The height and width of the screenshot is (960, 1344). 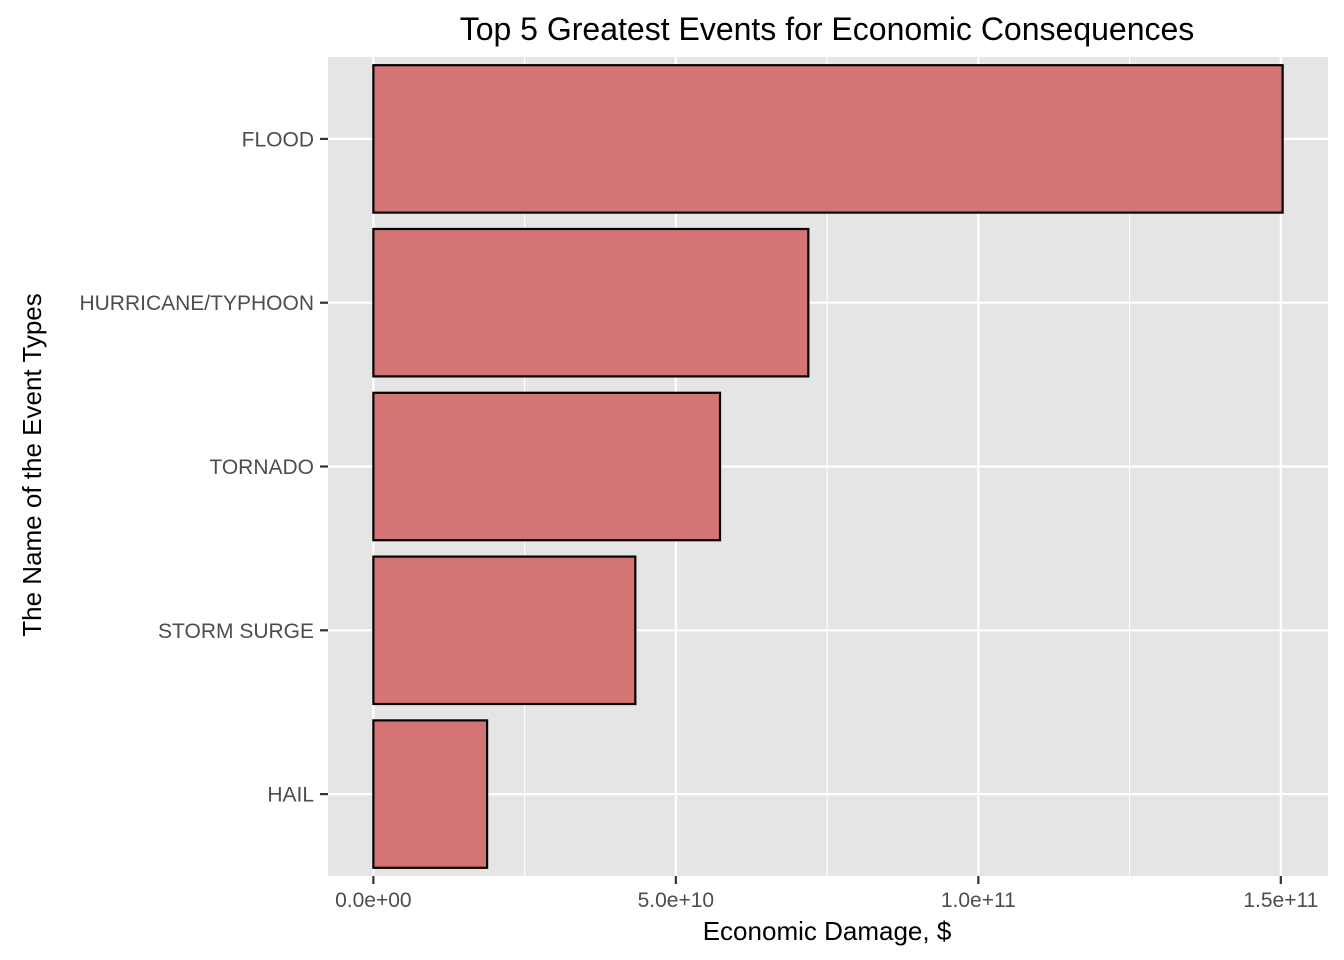 I want to click on x-tick-label: 5.0e+10, so click(x=676, y=900).